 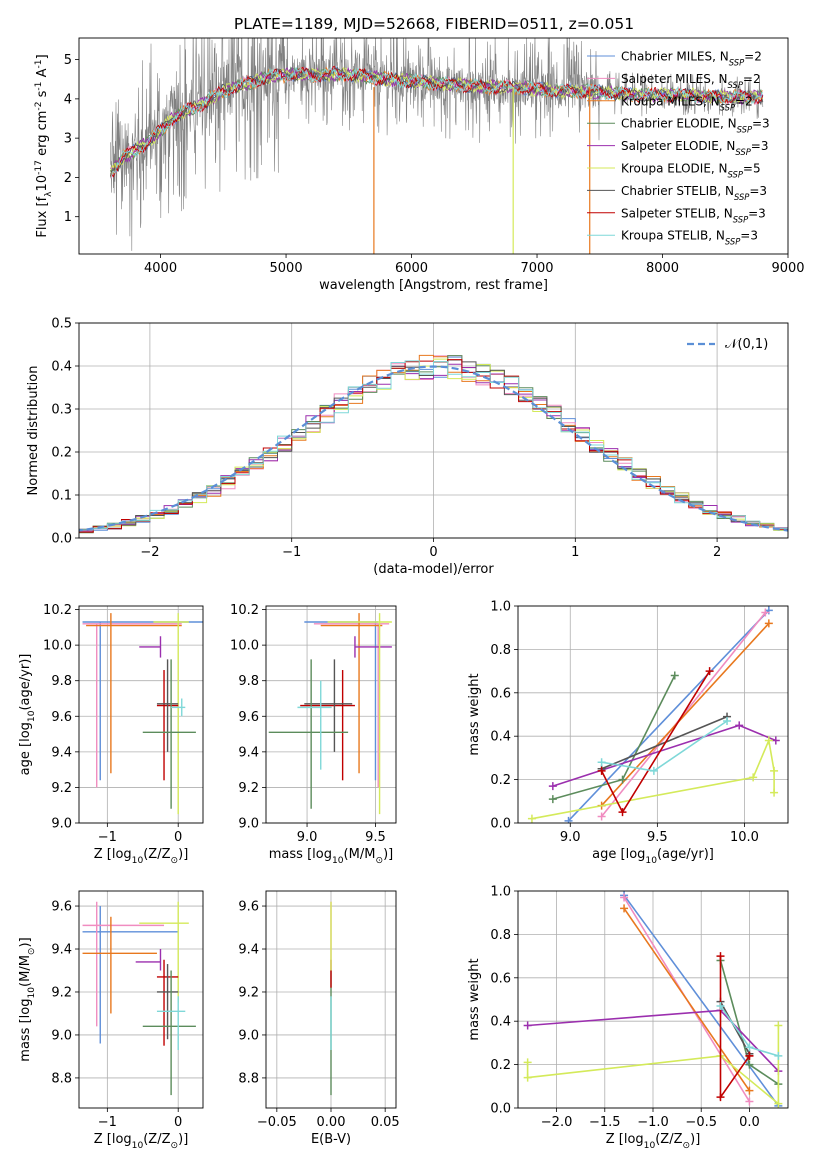 What do you see at coordinates (160, 268) in the screenshot?
I see `x-tick-label: 4000` at bounding box center [160, 268].